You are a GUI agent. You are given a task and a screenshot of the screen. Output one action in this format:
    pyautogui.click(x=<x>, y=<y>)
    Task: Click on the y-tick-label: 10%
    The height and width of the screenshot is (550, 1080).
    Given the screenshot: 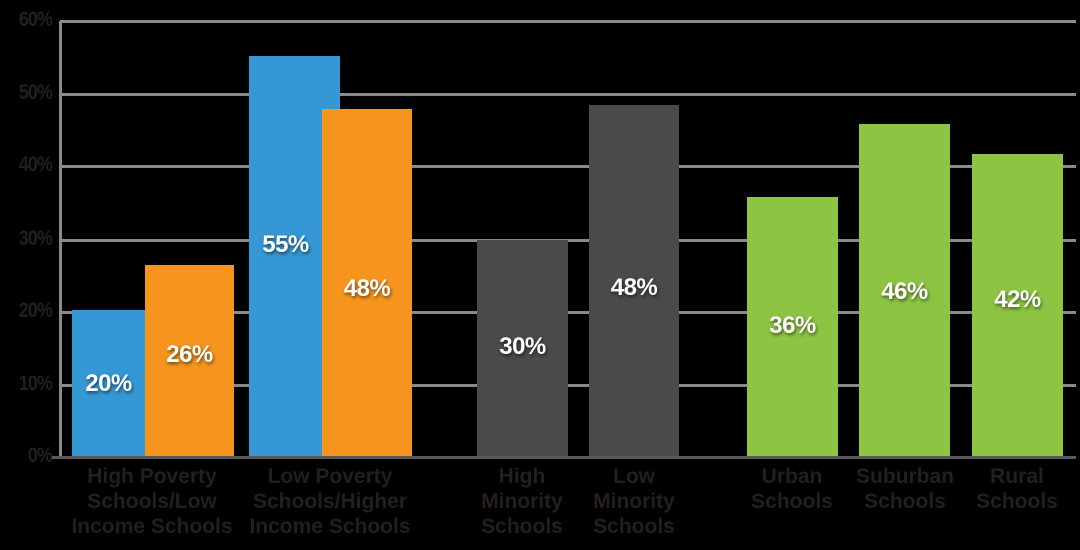 What is the action you would take?
    pyautogui.click(x=35, y=383)
    